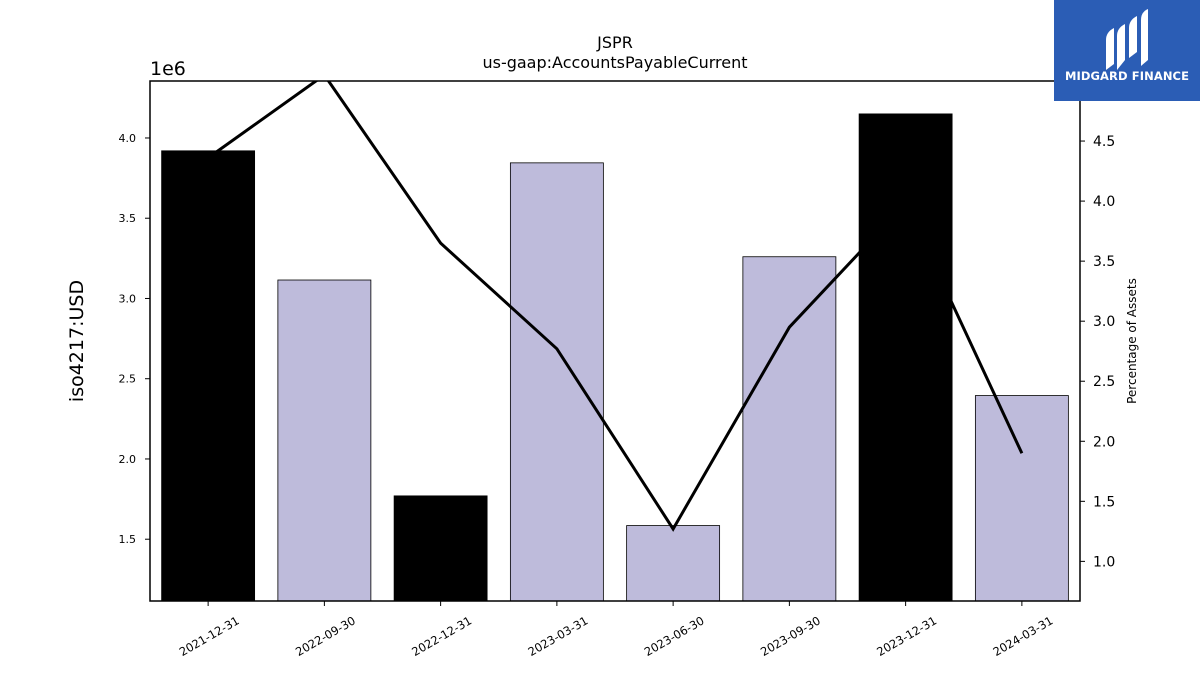 The height and width of the screenshot is (675, 1200). Describe the element at coordinates (790, 636) in the screenshot. I see `x-tick-label-2023-09-30: 2023-09-30` at that location.